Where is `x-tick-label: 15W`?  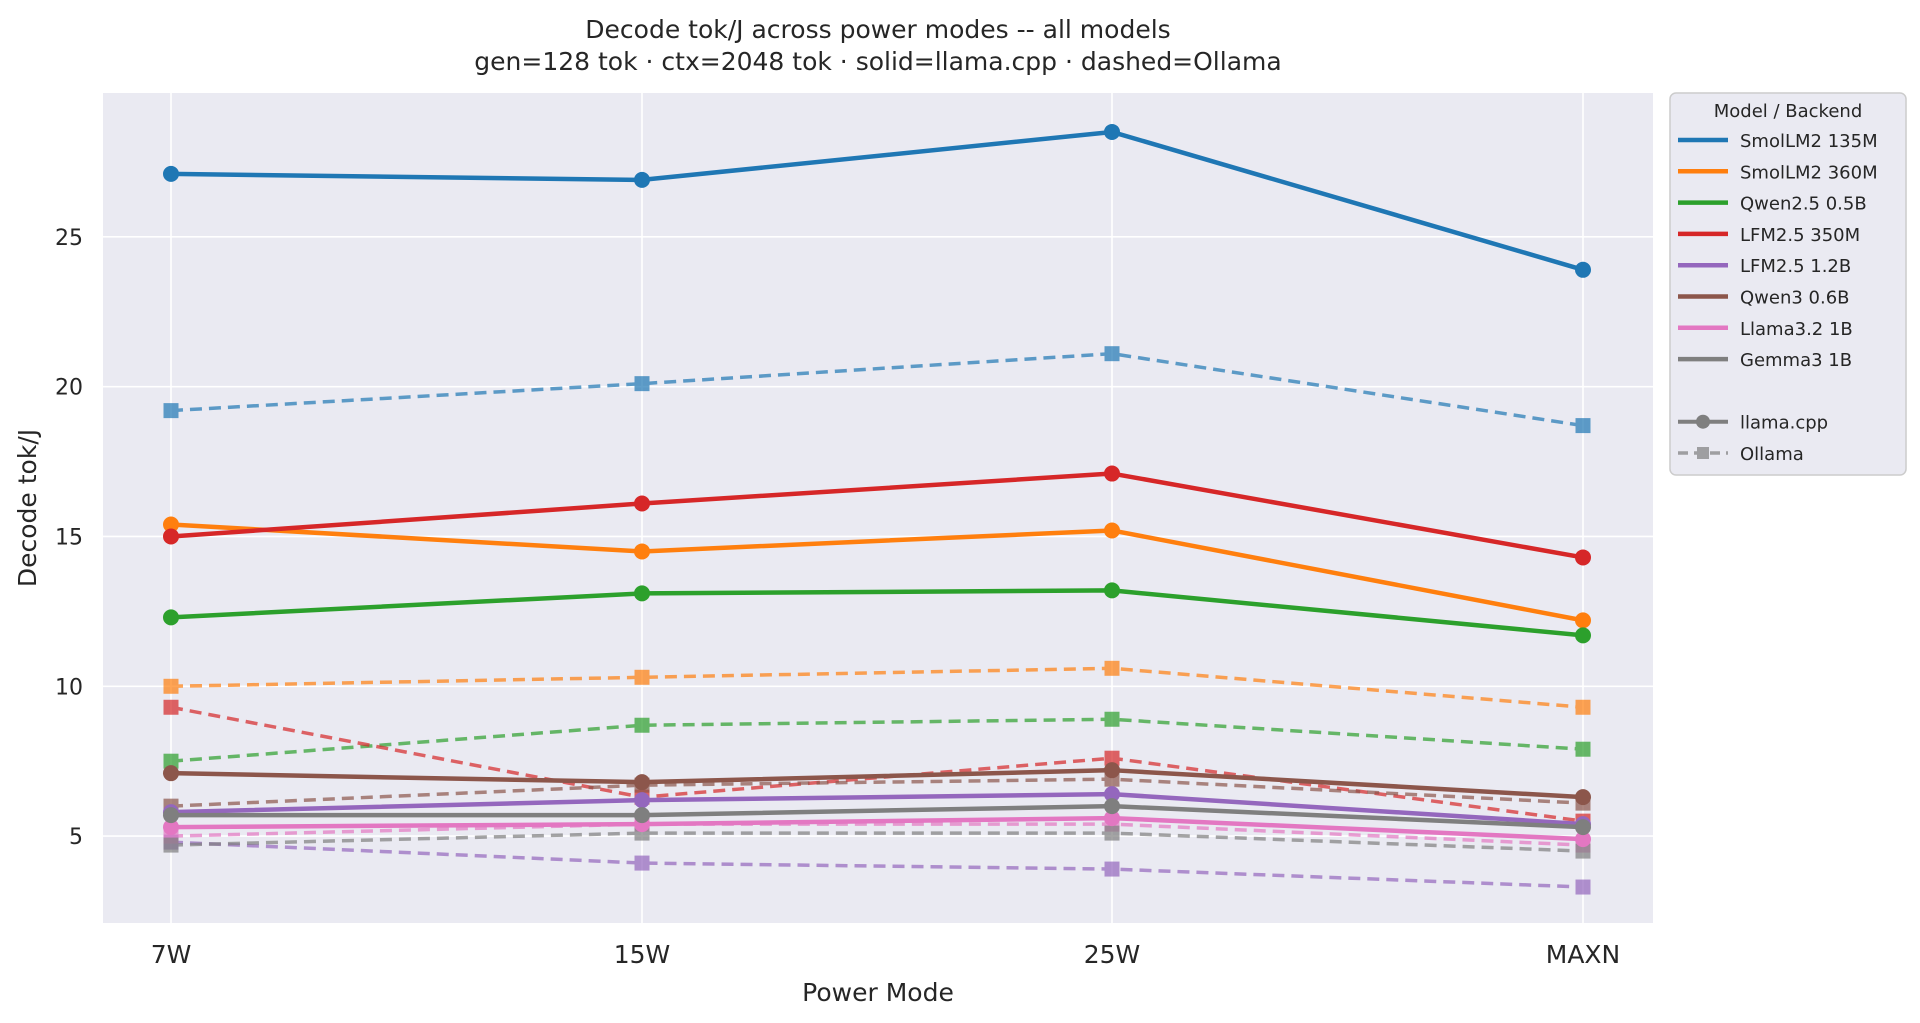 x-tick-label: 15W is located at coordinates (642, 954).